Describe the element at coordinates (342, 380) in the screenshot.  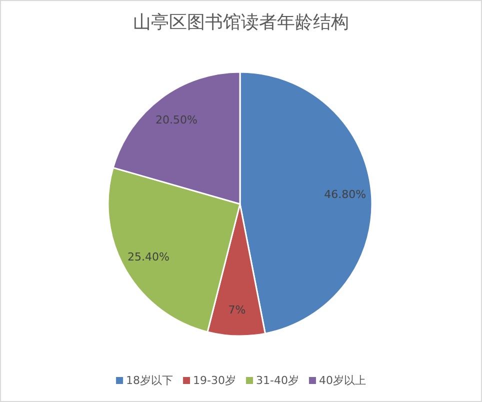
I see `legend-label: 40岁以上` at that location.